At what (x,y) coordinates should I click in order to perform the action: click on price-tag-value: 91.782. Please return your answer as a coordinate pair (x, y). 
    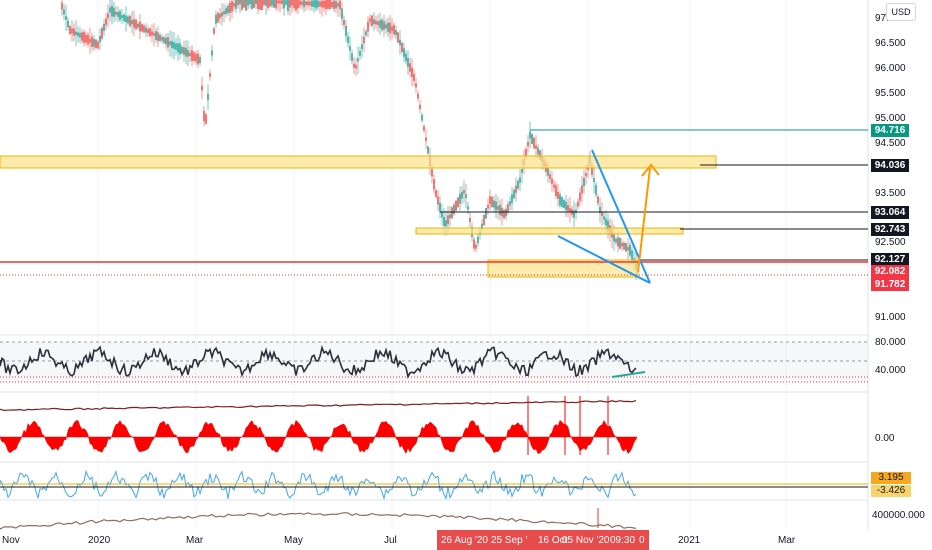
    Looking at the image, I should click on (890, 284).